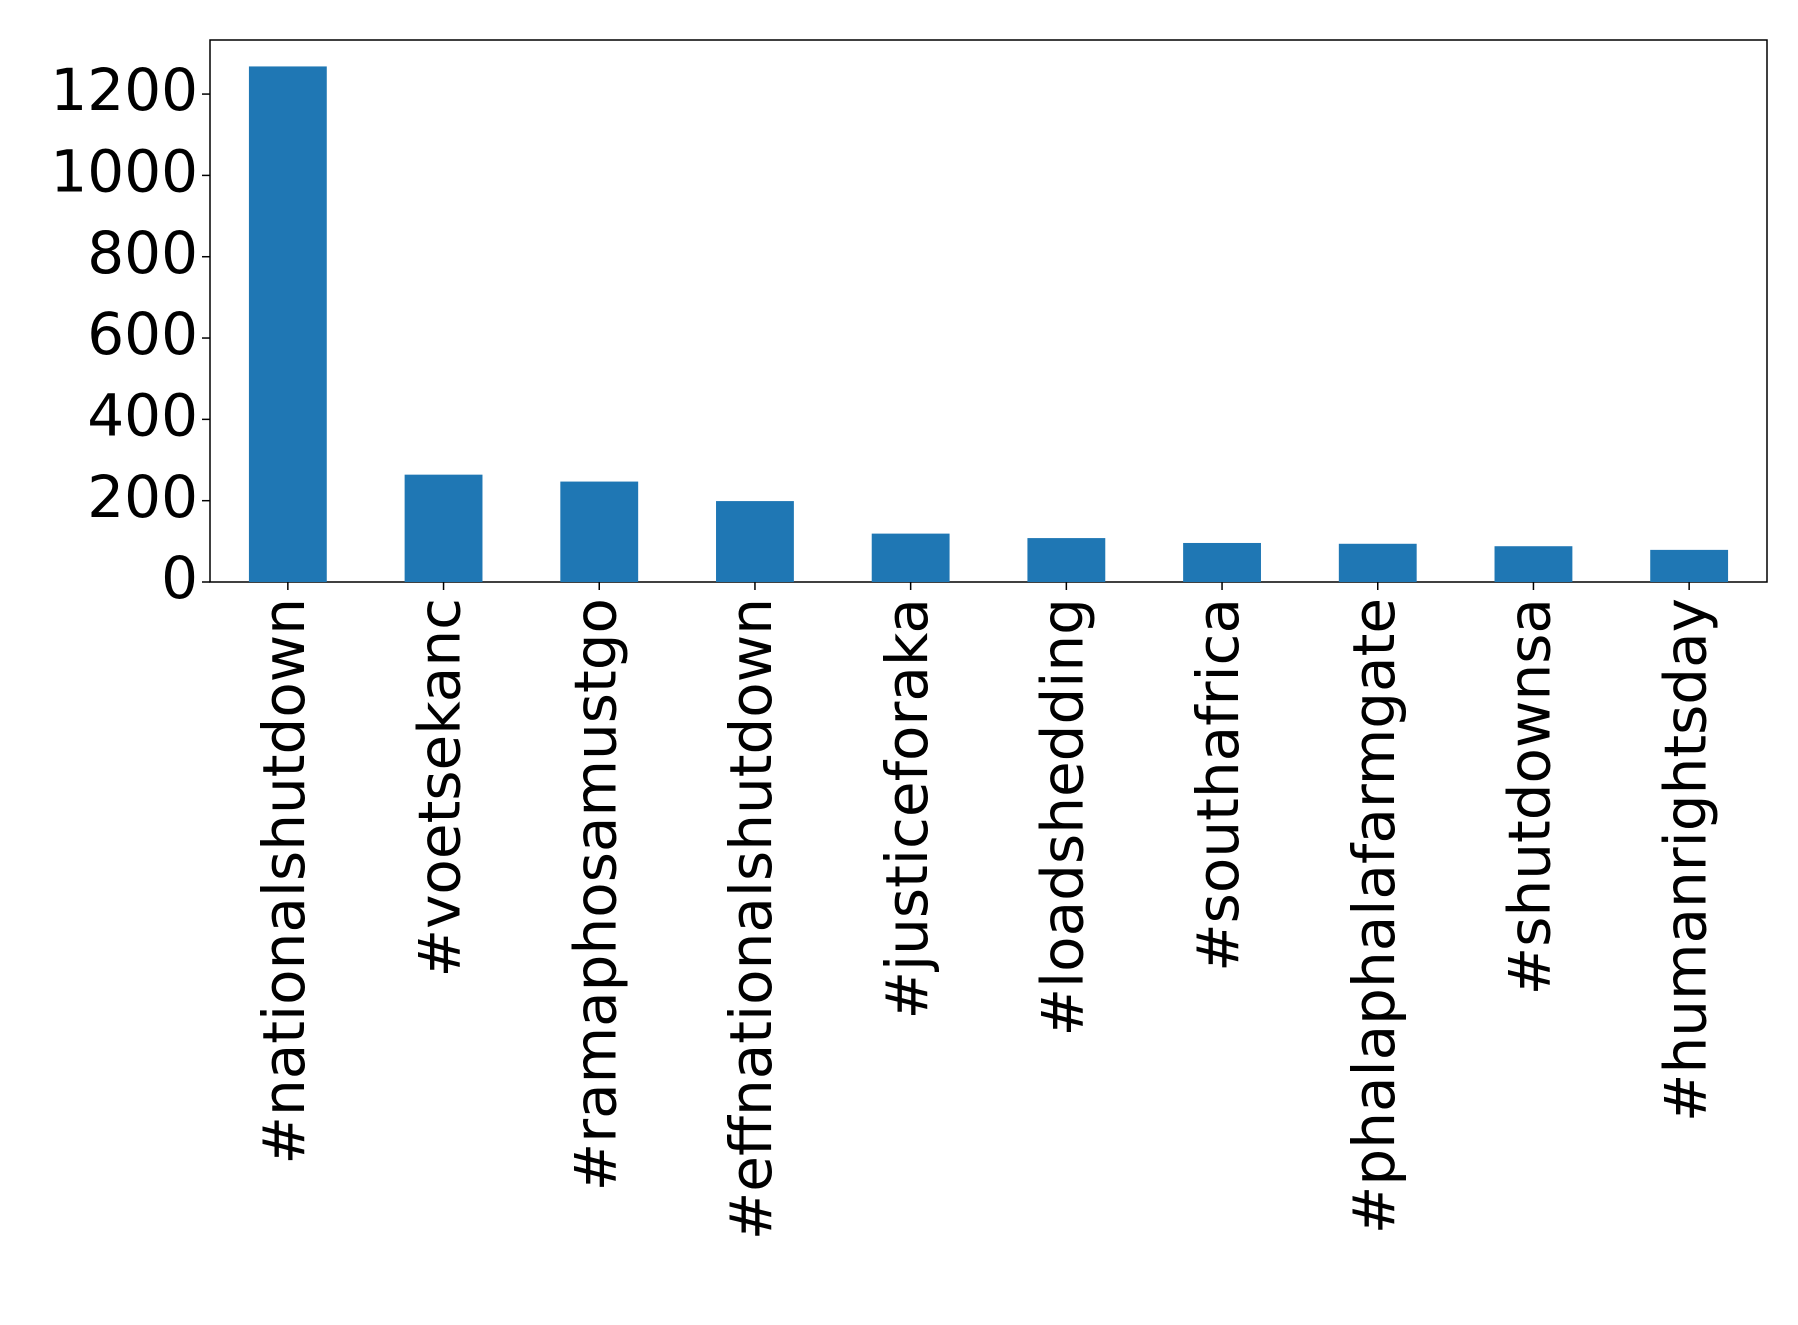 The height and width of the screenshot is (1325, 1798). Describe the element at coordinates (124, 172) in the screenshot. I see `y-tick-label: 1000` at that location.